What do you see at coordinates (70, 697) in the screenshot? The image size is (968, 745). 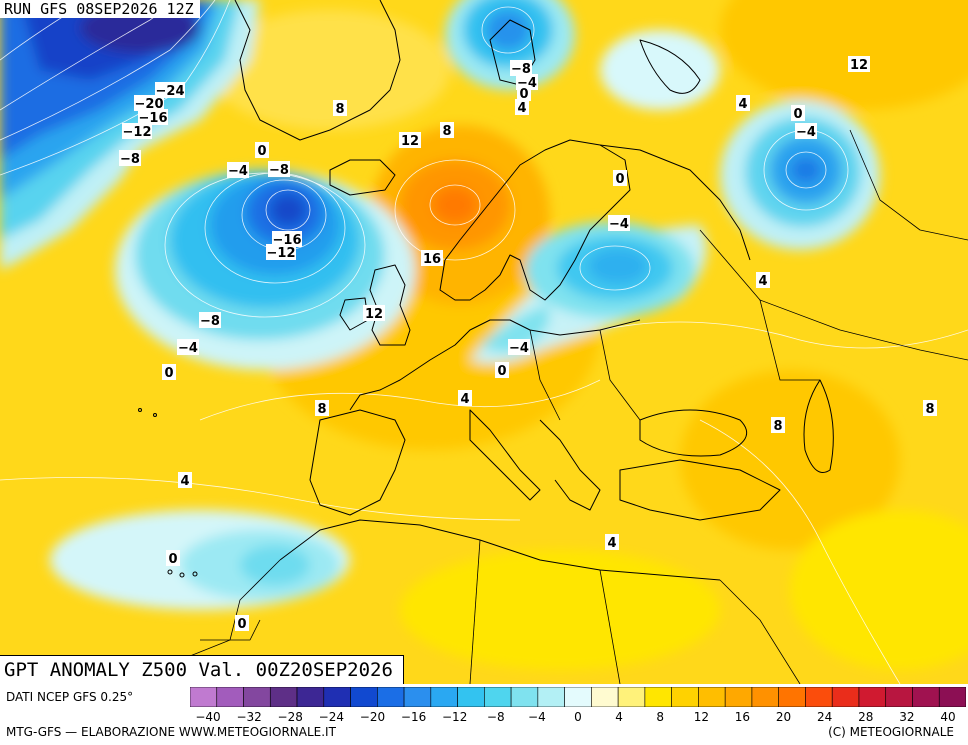 I see `data-source-label: DATI NCEP GFS 0.25°` at bounding box center [70, 697].